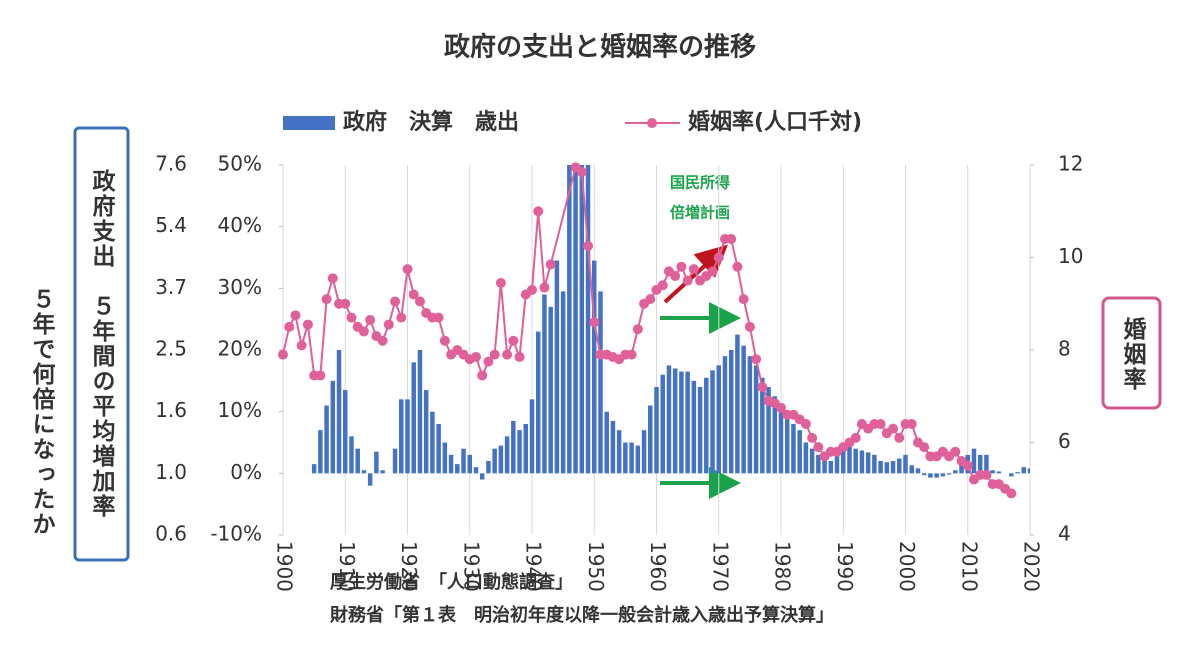 This screenshot has width=1200, height=658. I want to click on x-tick-label: 1950, so click(596, 566).